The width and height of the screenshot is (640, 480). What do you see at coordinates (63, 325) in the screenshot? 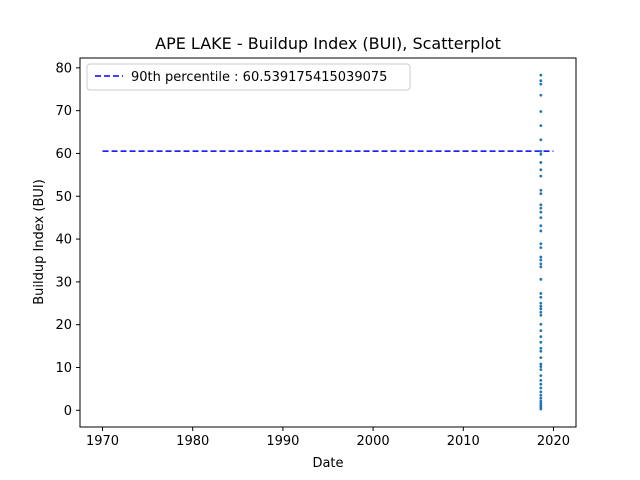
I see `y-tick-label: 20` at bounding box center [63, 325].